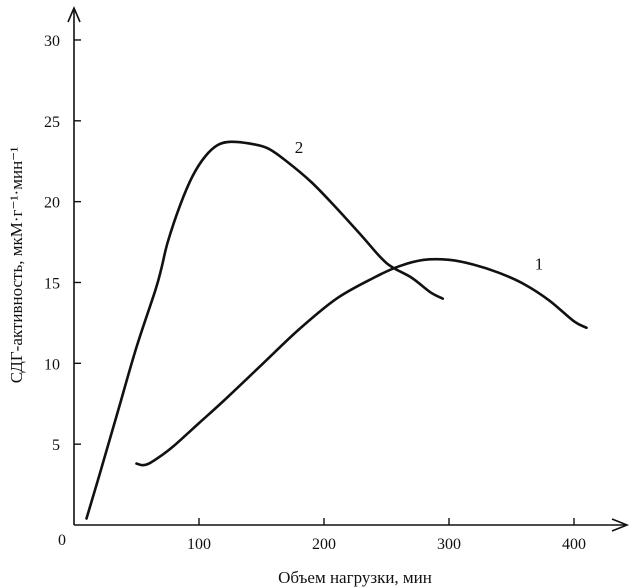 This screenshot has width=632, height=588. What do you see at coordinates (52, 364) in the screenshot?
I see `y-tick-label: 10` at bounding box center [52, 364].